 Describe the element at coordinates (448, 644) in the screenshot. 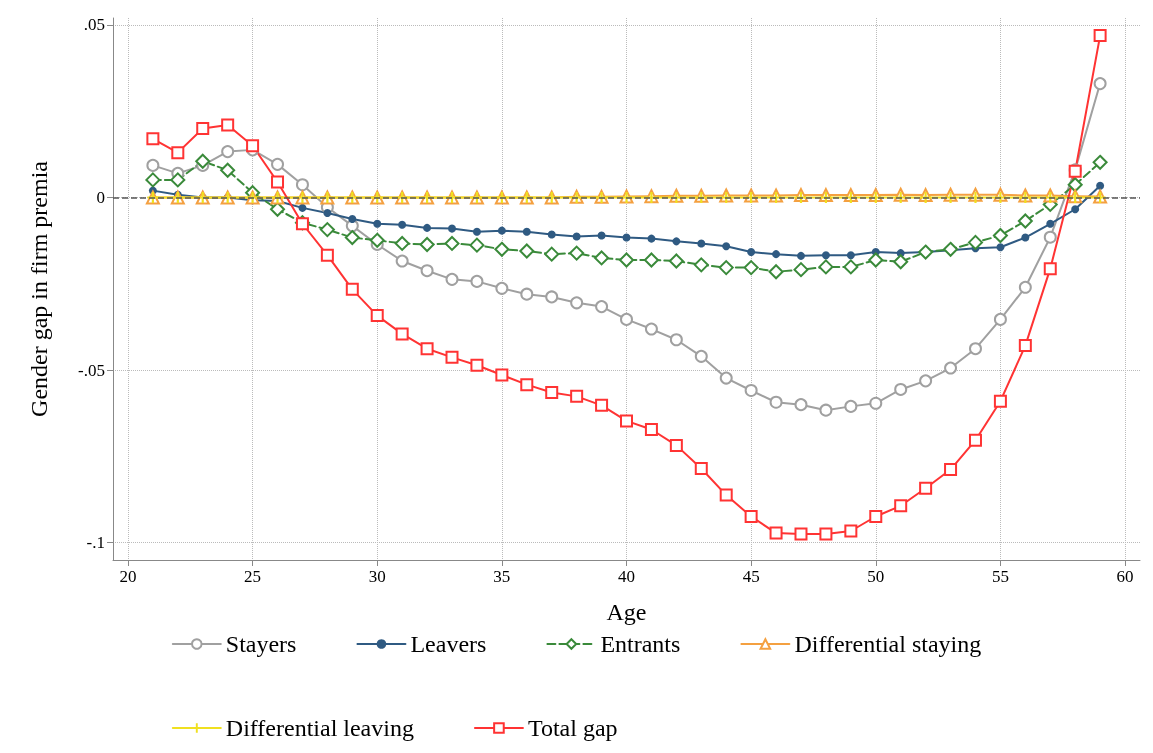

I see `legend-label: Leavers` at that location.